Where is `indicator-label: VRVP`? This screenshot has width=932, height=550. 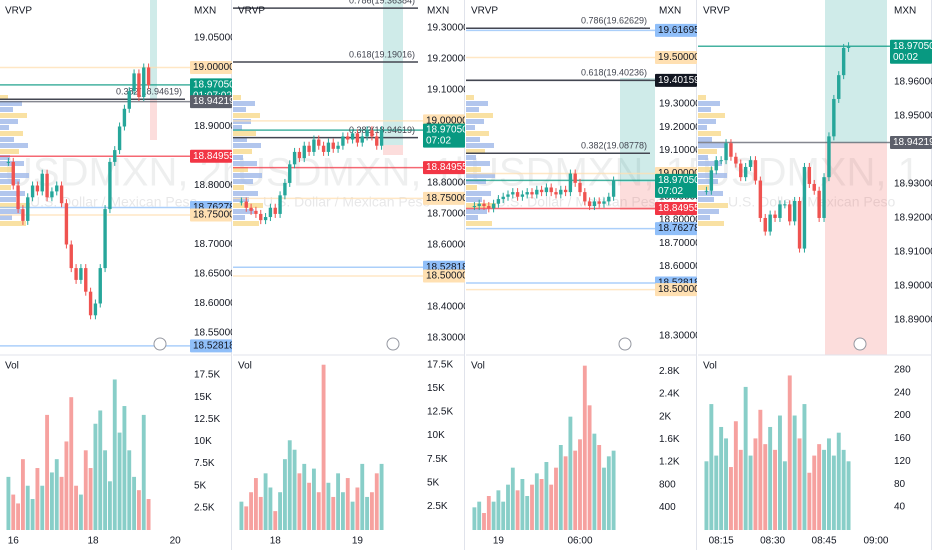
indicator-label: VRVP is located at coordinates (251, 11).